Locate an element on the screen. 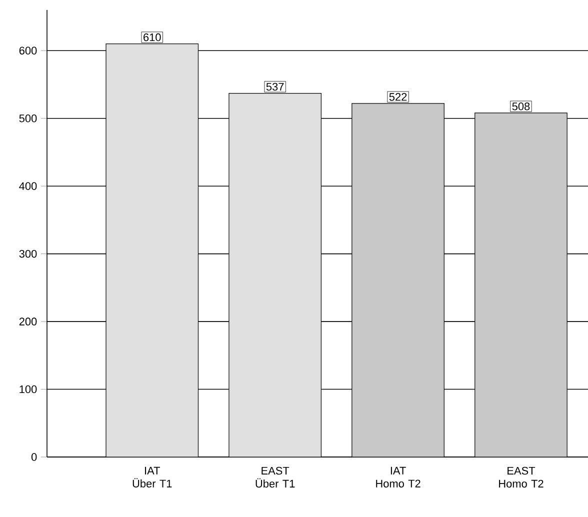  data-label: 508 is located at coordinates (521, 106).